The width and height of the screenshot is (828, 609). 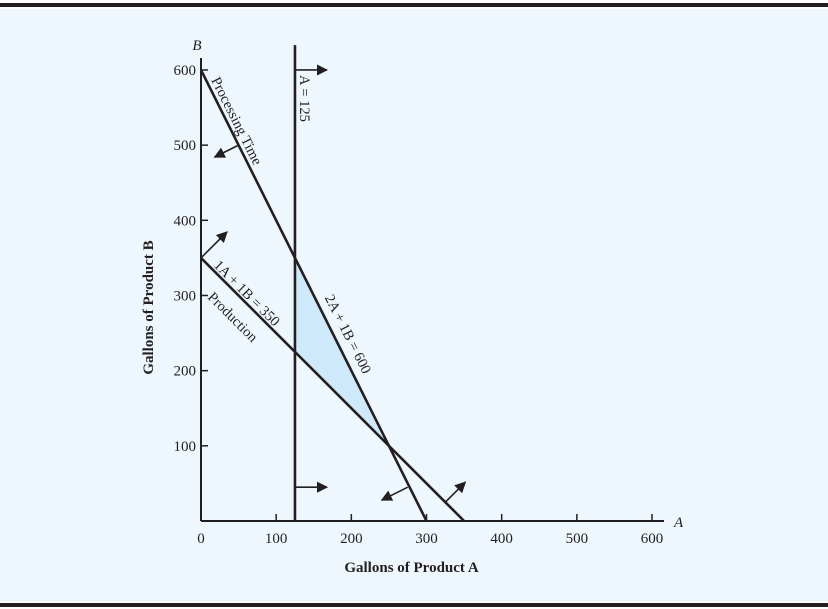 What do you see at coordinates (414, 605) in the screenshot?
I see `bottom-rule` at bounding box center [414, 605].